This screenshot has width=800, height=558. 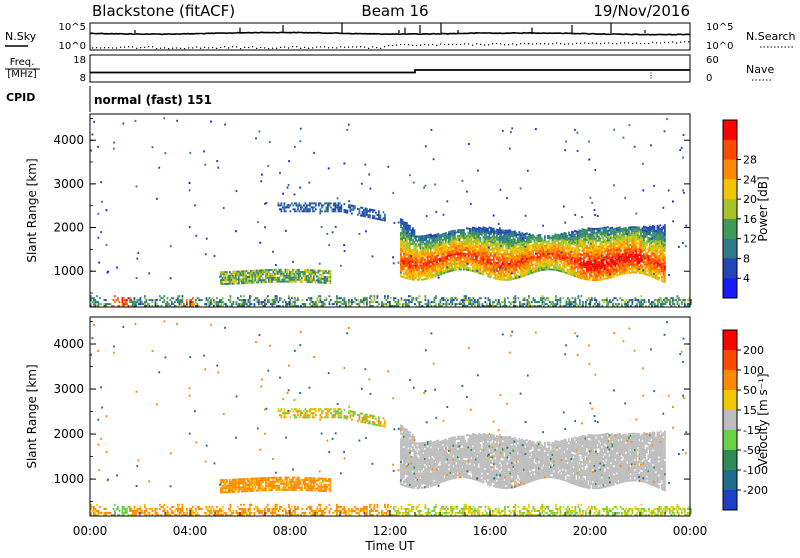 I want to click on nave-tick-low: 0, so click(x=709, y=78).